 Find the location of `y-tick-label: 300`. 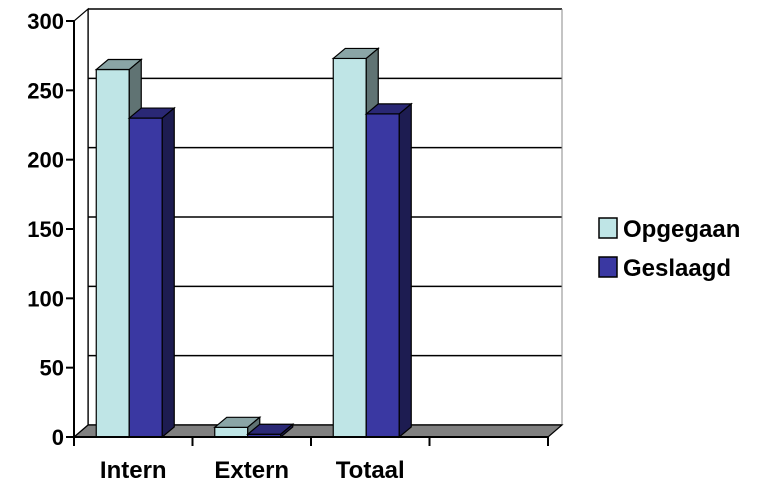

y-tick-label: 300 is located at coordinates (45, 21).